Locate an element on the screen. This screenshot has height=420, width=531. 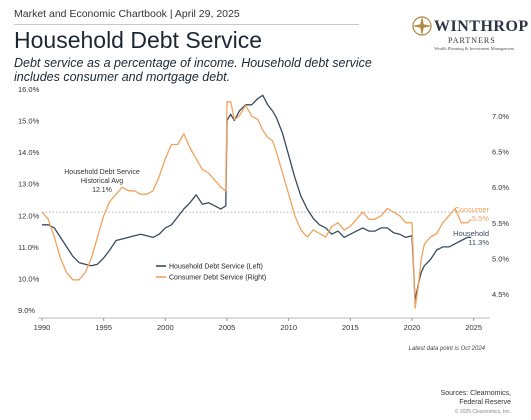
x-tick-label: 2025 is located at coordinates (473, 327).